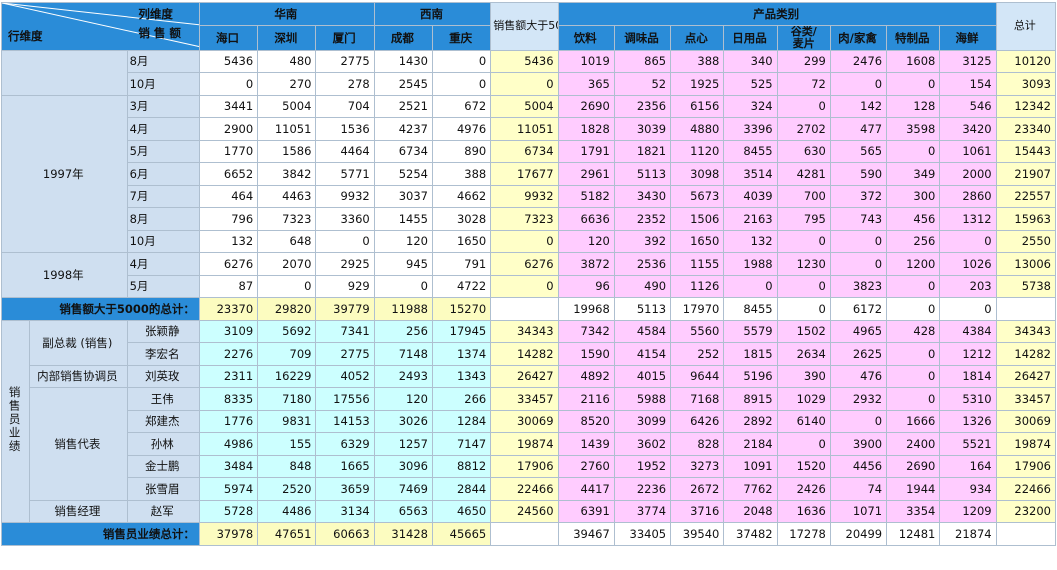  What do you see at coordinates (100, 26) in the screenshot?
I see `dimension-corner-header: 列维度 销 售 额 行维度` at bounding box center [100, 26].